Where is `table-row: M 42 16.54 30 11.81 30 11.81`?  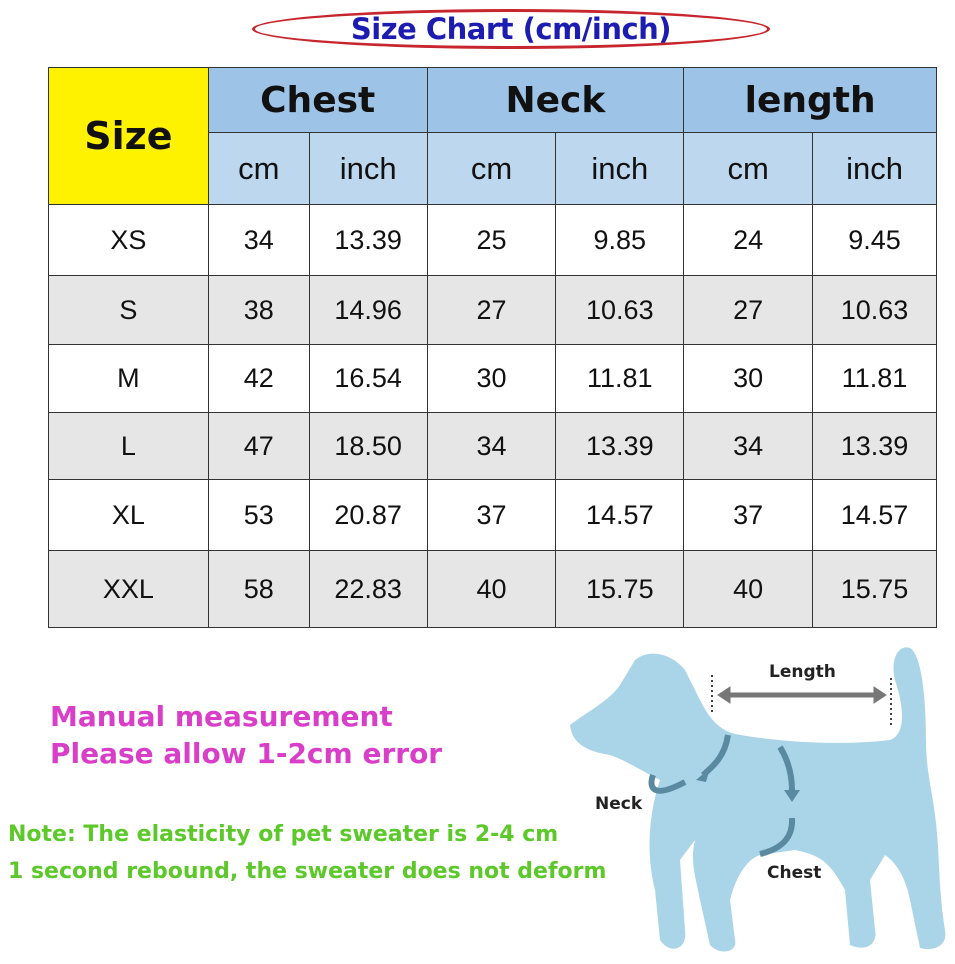 table-row: M 42 16.54 30 11.81 30 11.81 is located at coordinates (492, 378).